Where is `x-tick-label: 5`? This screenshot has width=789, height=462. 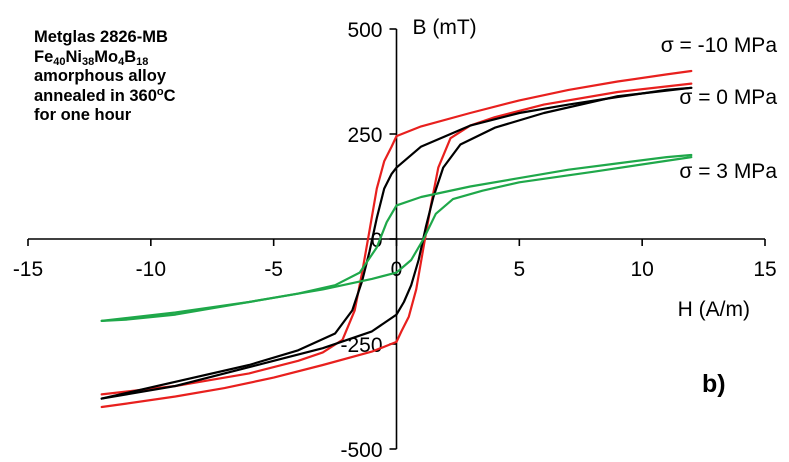 x-tick-label: 5 is located at coordinates (519, 269).